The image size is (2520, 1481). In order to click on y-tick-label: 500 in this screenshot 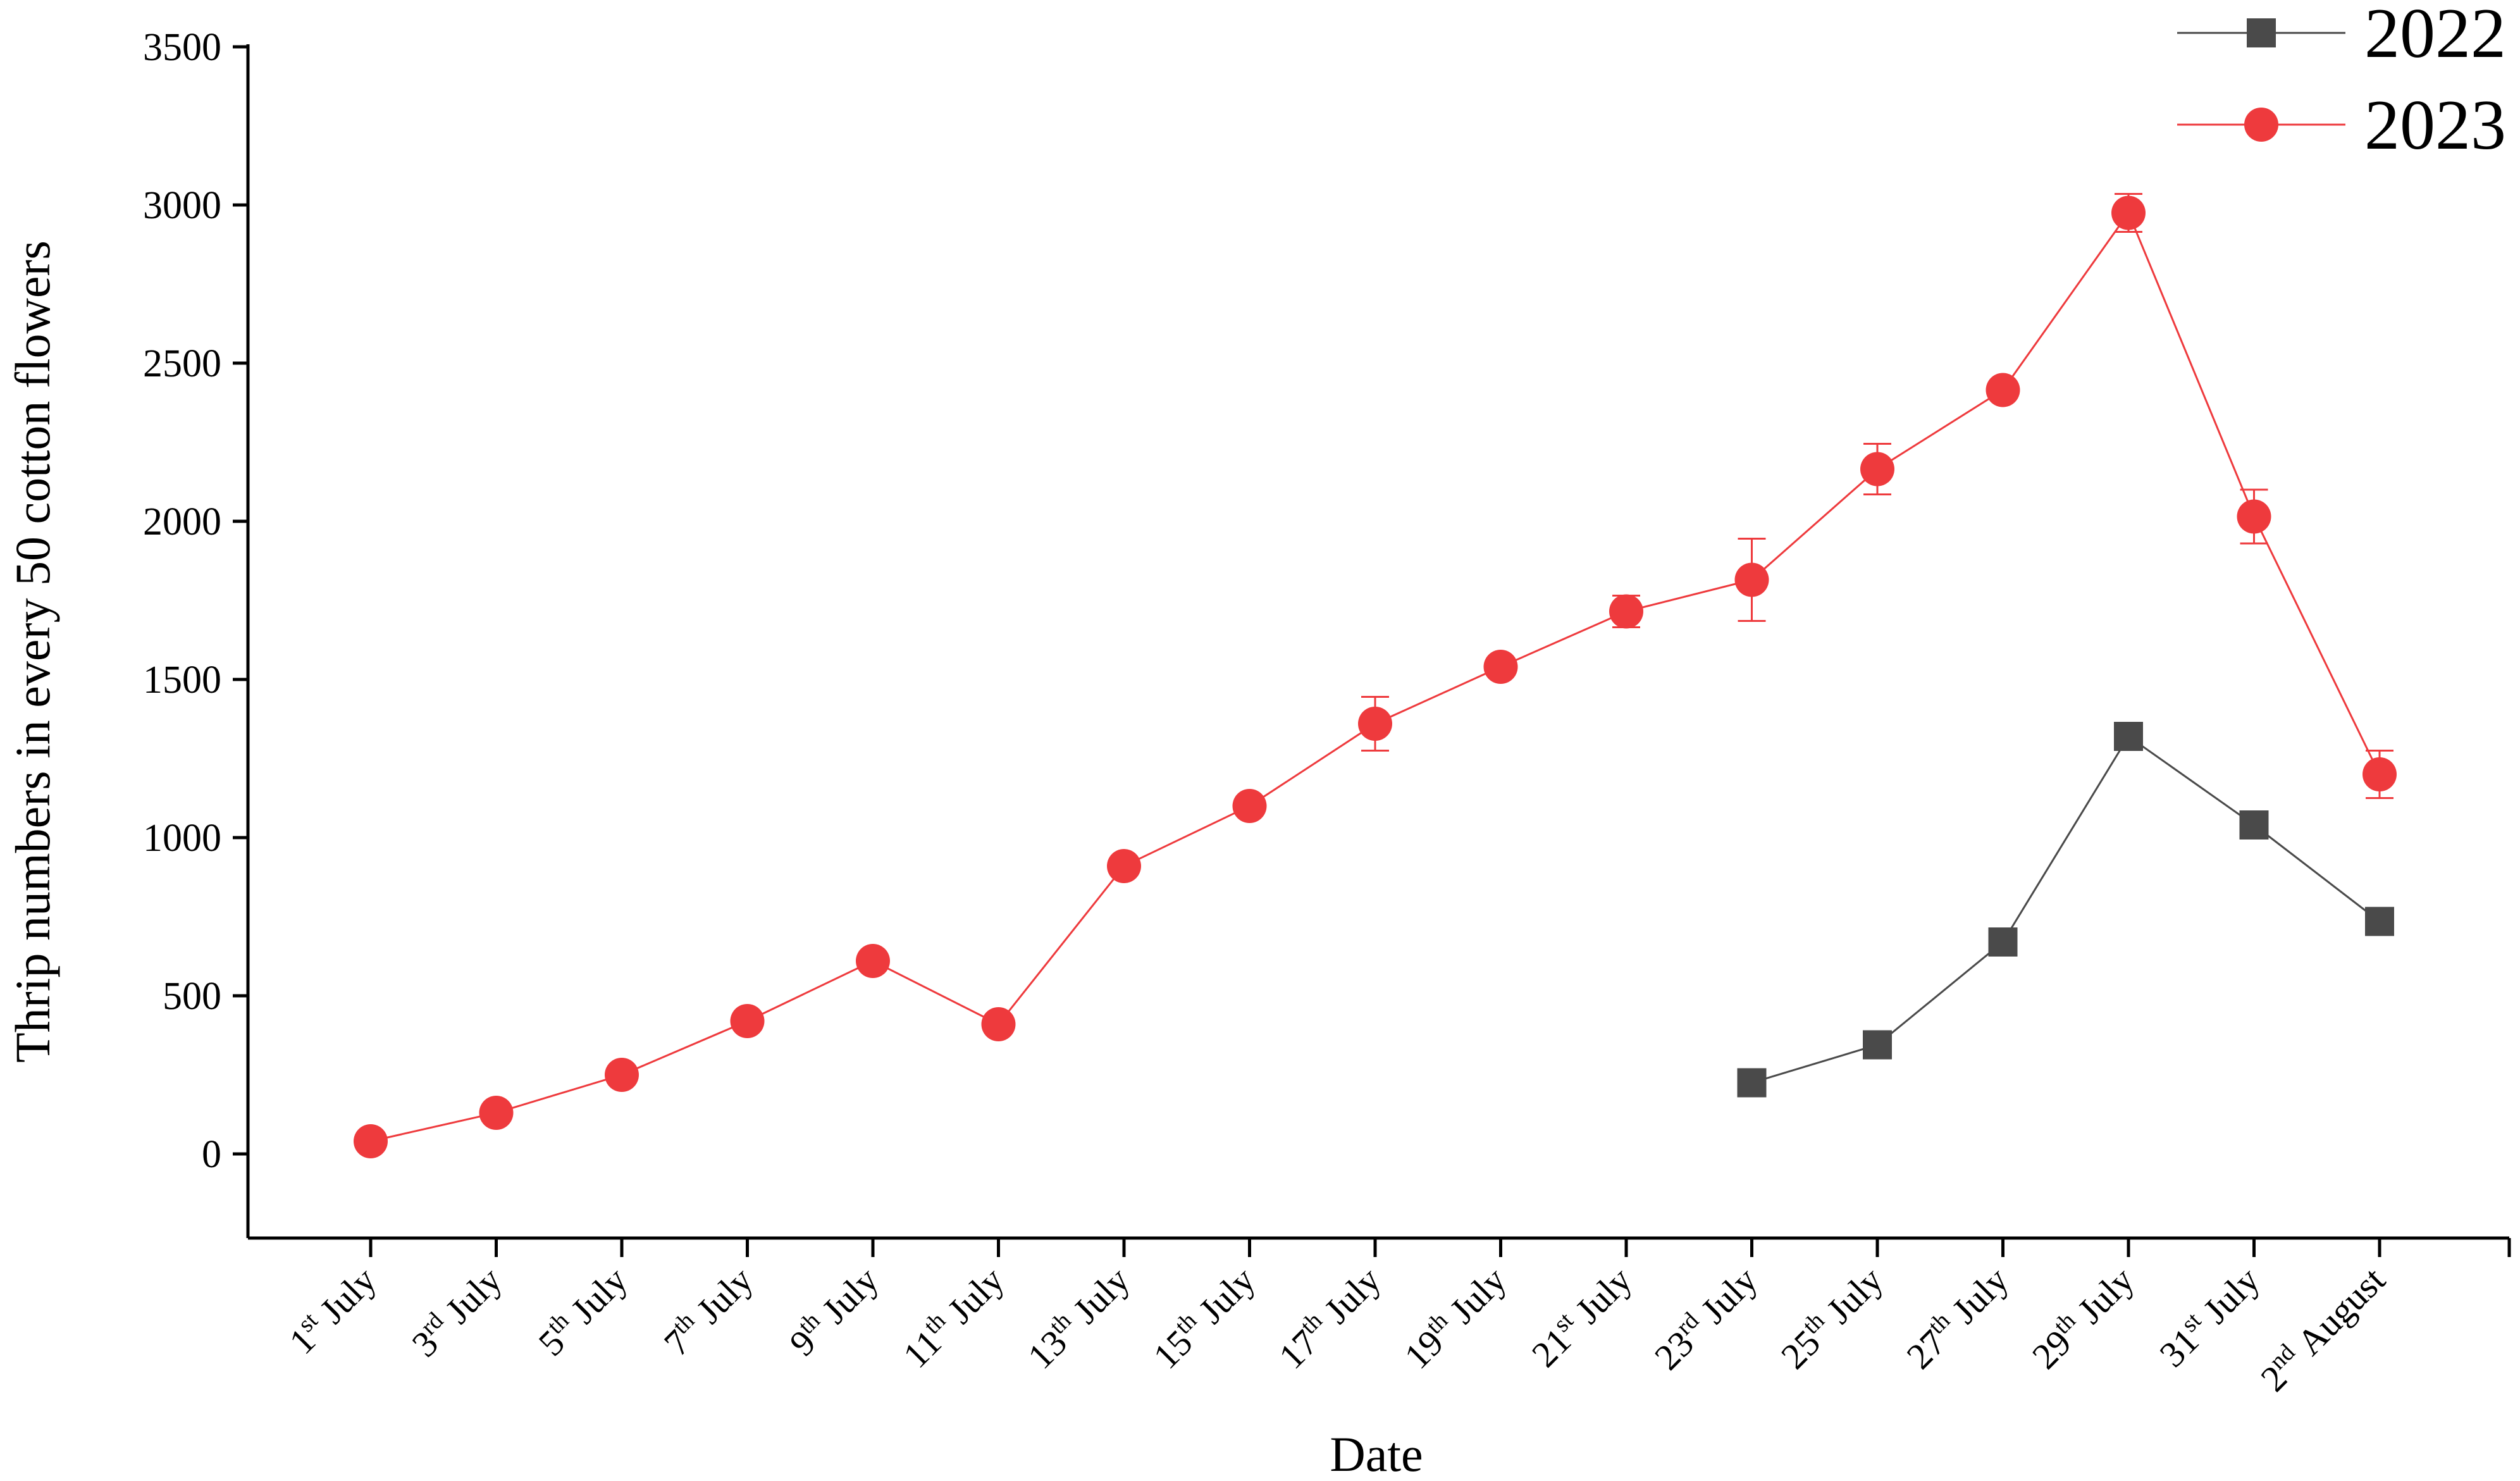, I will do `click(192, 996)`.